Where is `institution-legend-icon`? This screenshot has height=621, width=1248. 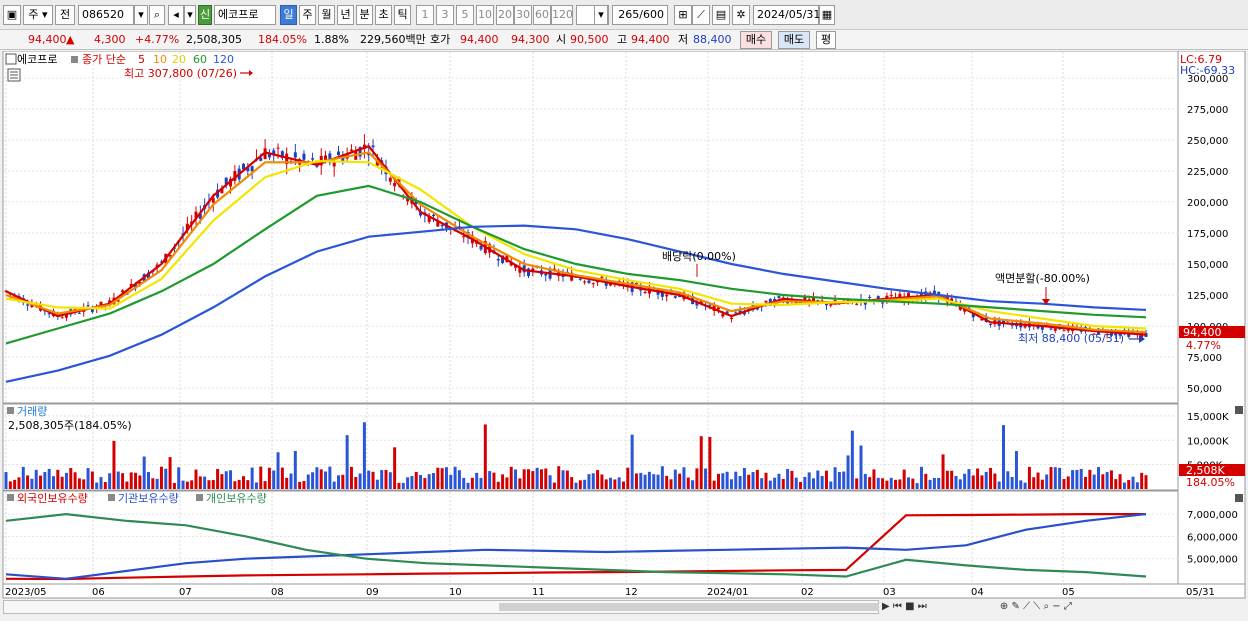
institution-legend-icon is located at coordinates (111, 497).